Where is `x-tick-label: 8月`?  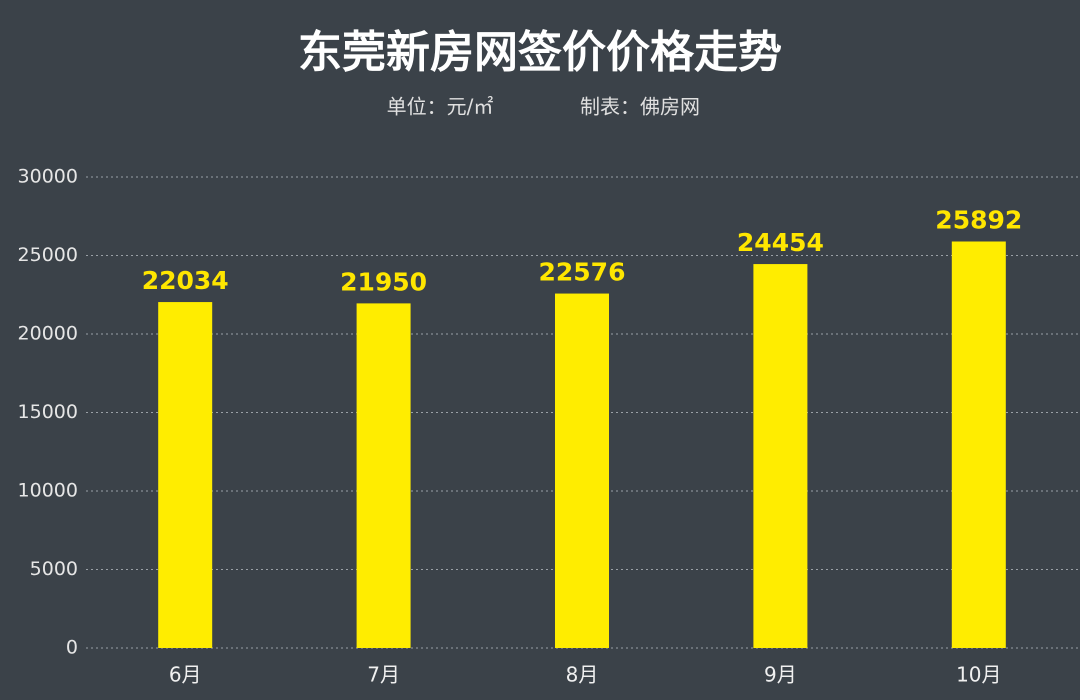 x-tick-label: 8月 is located at coordinates (582, 675).